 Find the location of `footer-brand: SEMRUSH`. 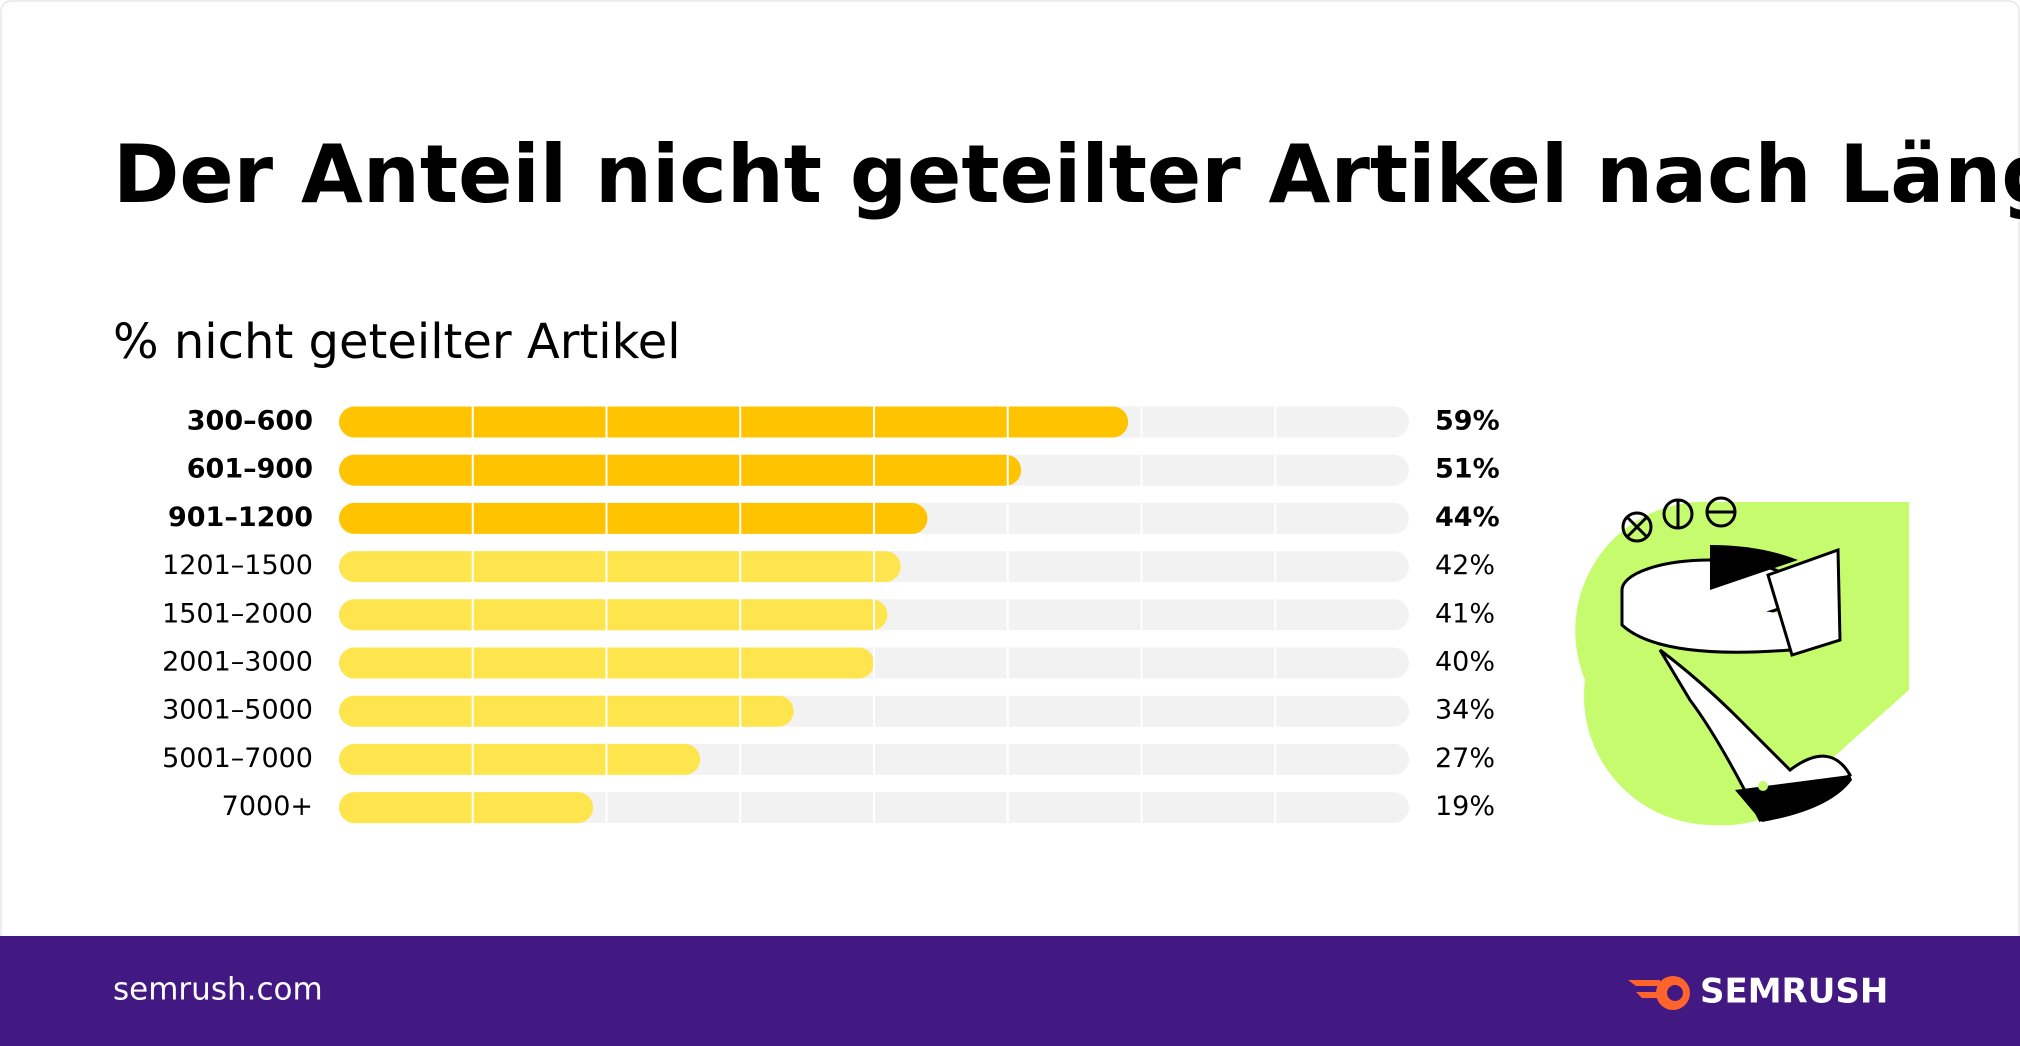

footer-brand: SEMRUSH is located at coordinates (1794, 992).